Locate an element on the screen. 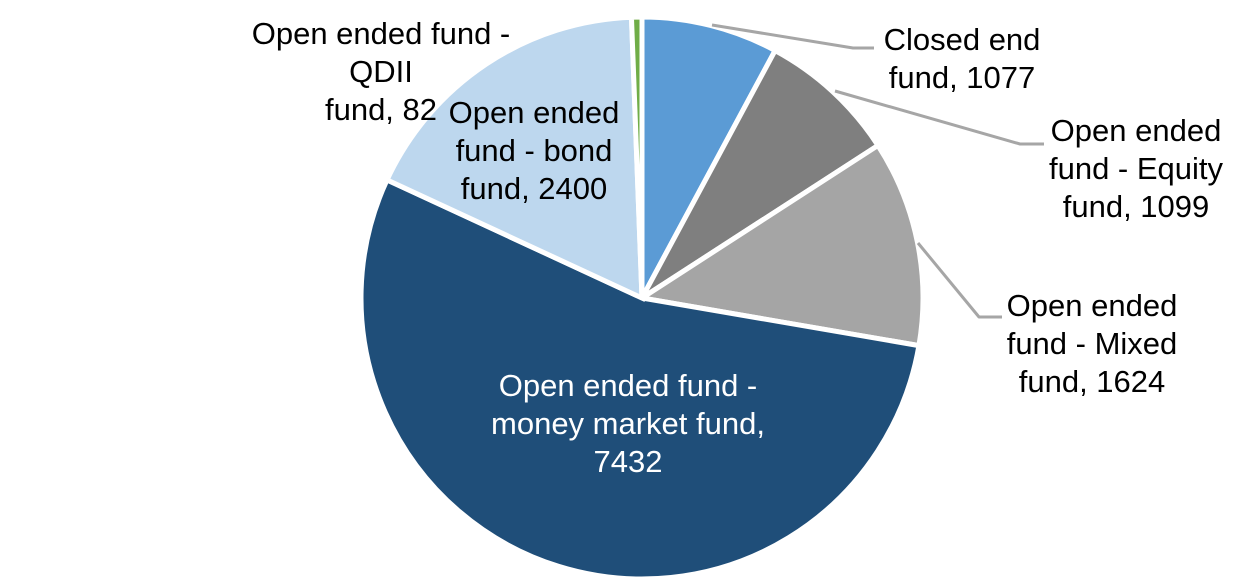 This screenshot has width=1250, height=584. leader-line-equity-fund is located at coordinates (939, 117).